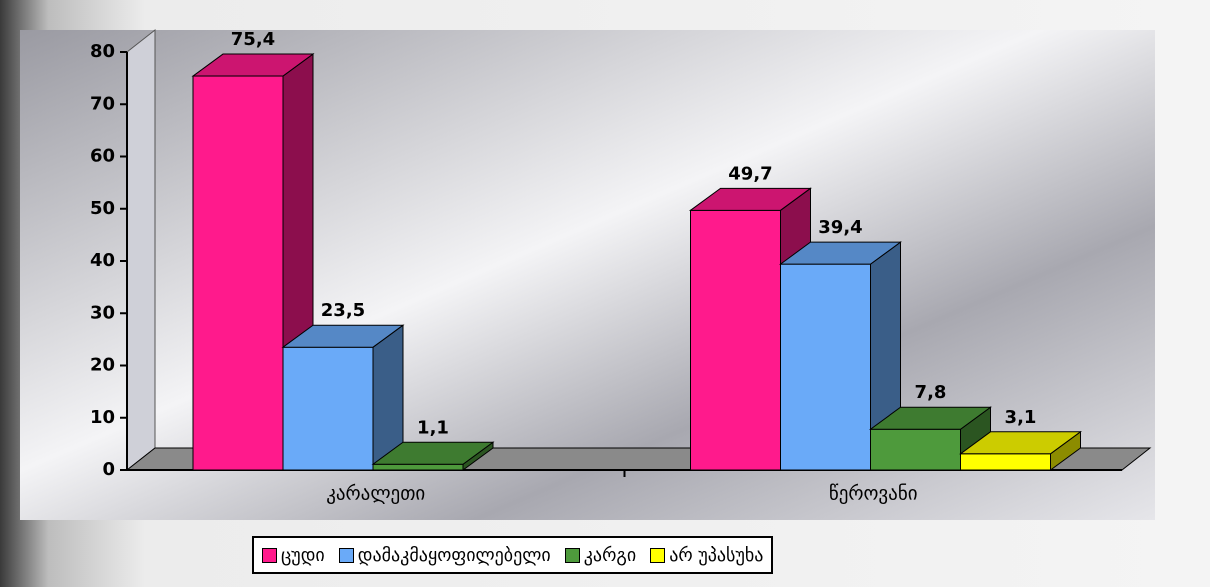  I want to click on legend-item: ცუდი, so click(293, 555).